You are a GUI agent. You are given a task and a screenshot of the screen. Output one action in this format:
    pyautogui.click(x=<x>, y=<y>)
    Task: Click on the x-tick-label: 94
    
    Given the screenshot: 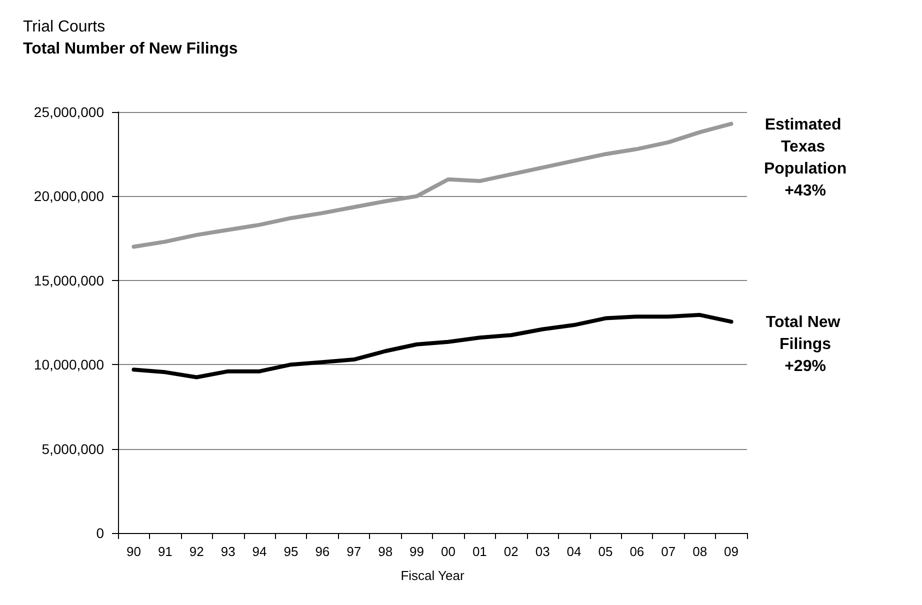 What is the action you would take?
    pyautogui.click(x=259, y=551)
    